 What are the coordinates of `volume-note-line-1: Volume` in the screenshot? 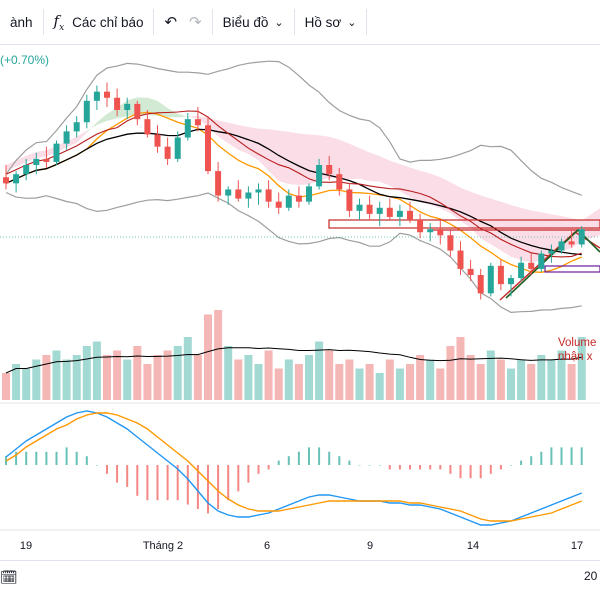 It's located at (577, 343).